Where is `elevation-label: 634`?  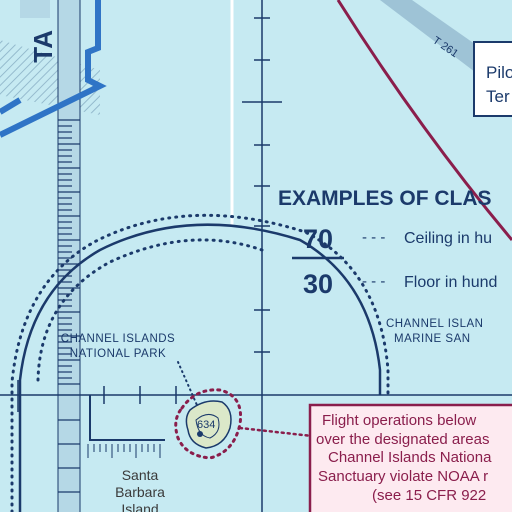 elevation-label: 634 is located at coordinates (206, 425).